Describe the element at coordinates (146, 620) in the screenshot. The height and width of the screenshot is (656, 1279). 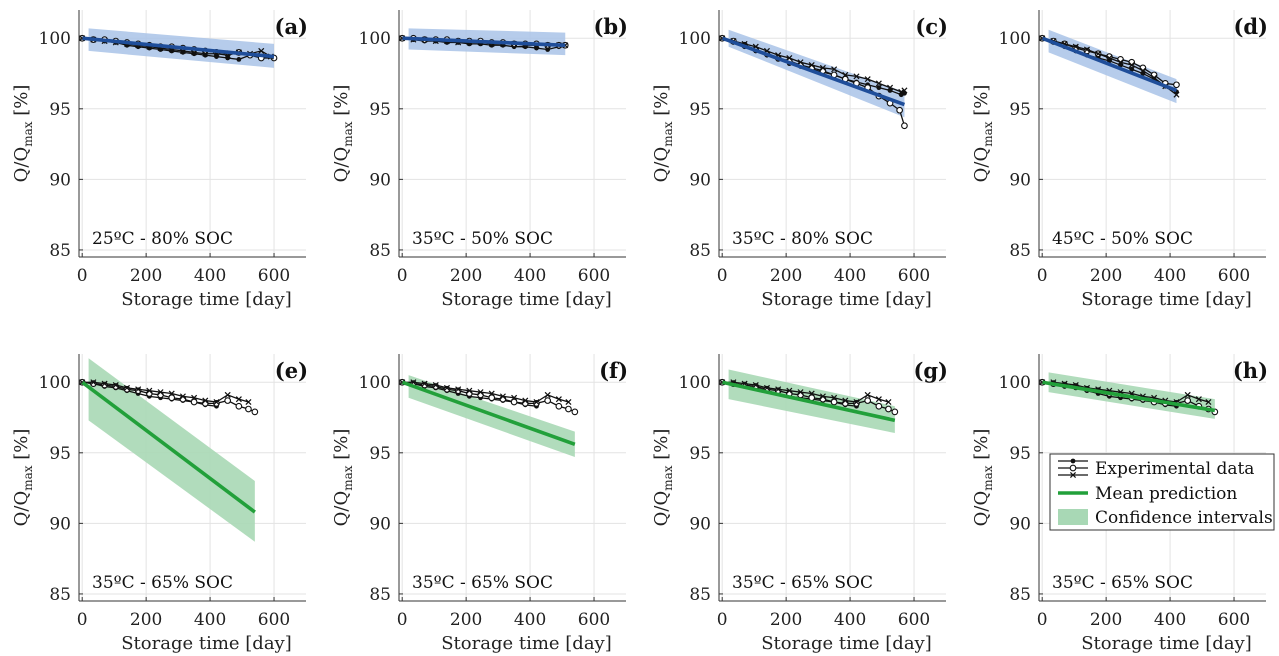
I see `x-tick-label: 200` at that location.